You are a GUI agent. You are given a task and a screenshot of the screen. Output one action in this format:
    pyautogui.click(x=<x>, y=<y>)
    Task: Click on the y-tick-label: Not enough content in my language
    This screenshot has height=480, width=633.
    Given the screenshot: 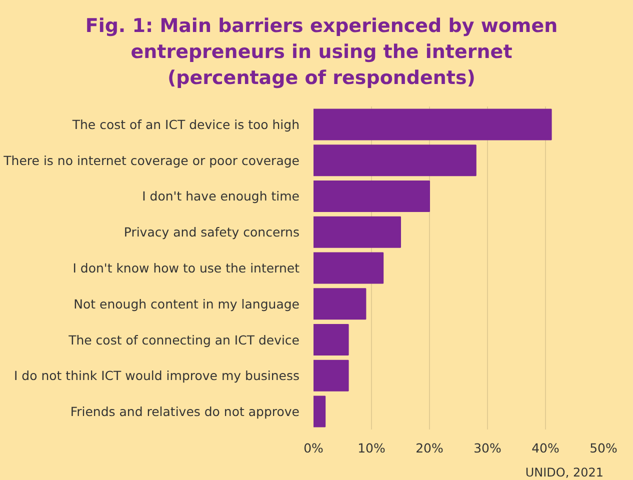 What is the action you would take?
    pyautogui.click(x=187, y=304)
    